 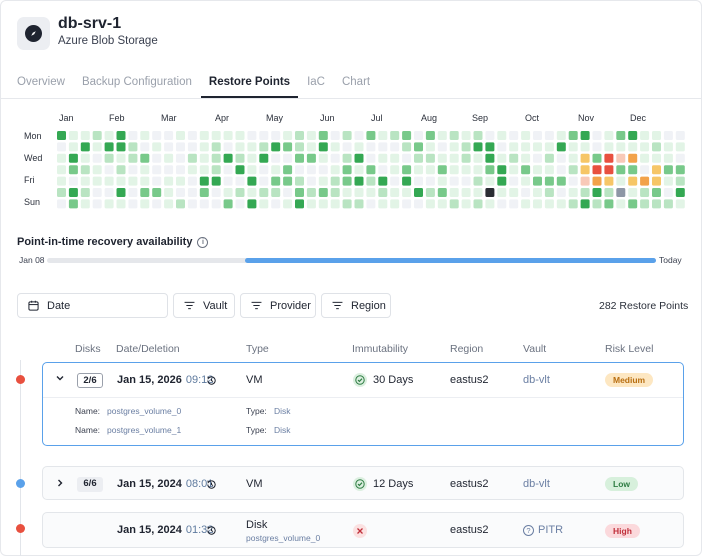 What do you see at coordinates (356, 82) in the screenshot?
I see `tab-chart: Chart` at bounding box center [356, 82].